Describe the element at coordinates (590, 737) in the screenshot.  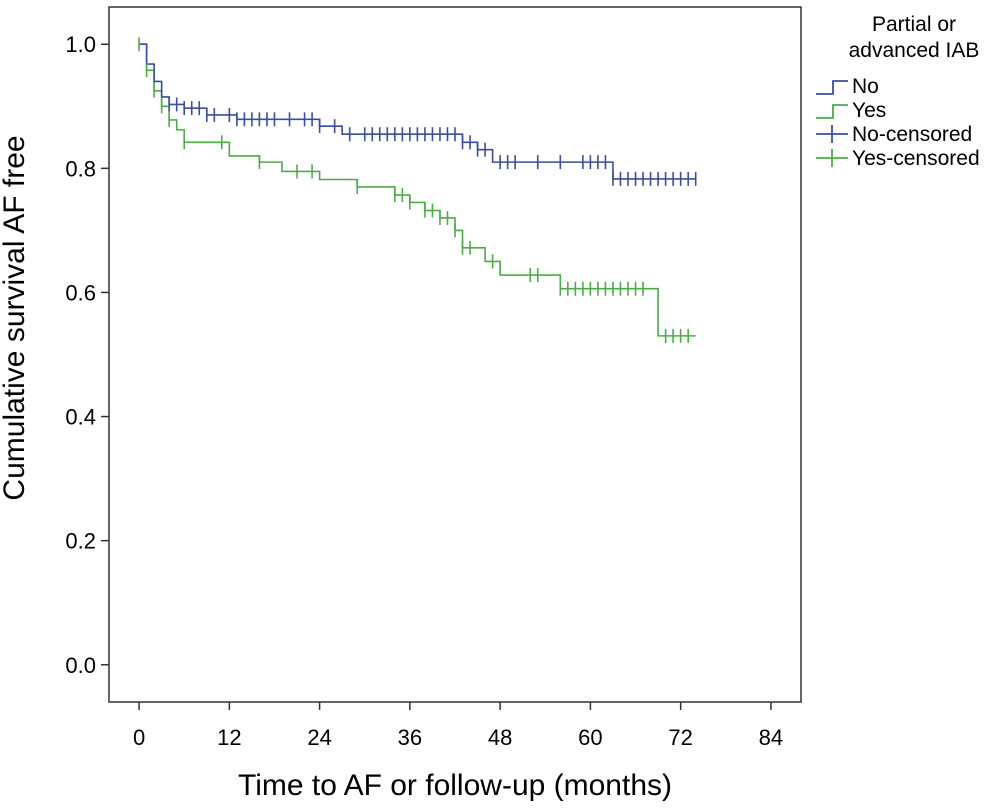
I see `x-tick-label: 60` at that location.